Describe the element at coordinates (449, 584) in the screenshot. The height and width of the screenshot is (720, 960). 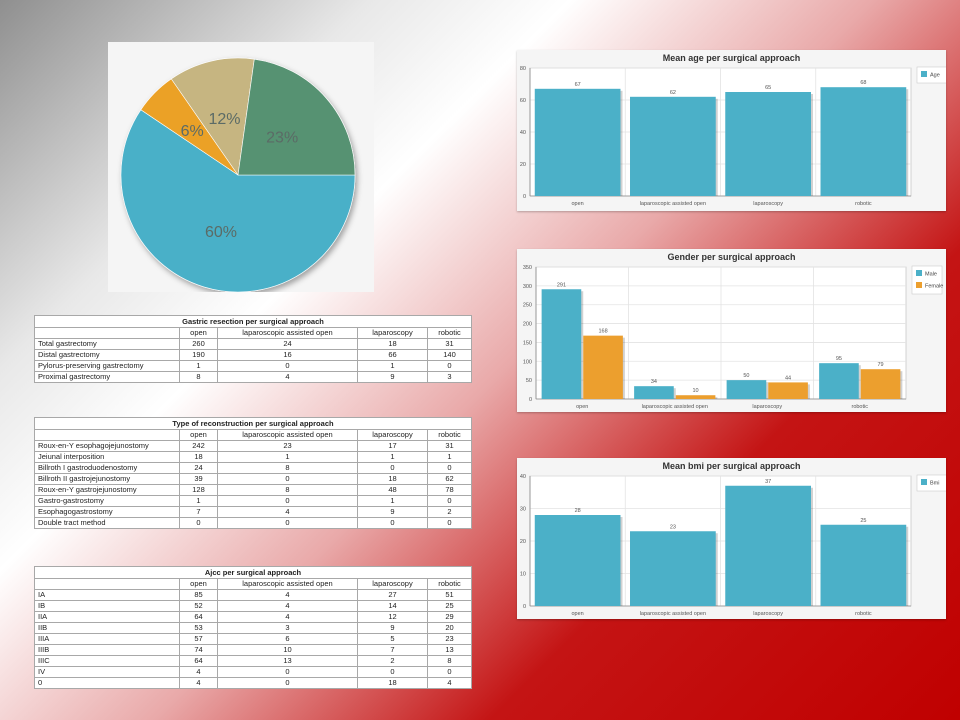
I see `column-header: robotic` at that location.